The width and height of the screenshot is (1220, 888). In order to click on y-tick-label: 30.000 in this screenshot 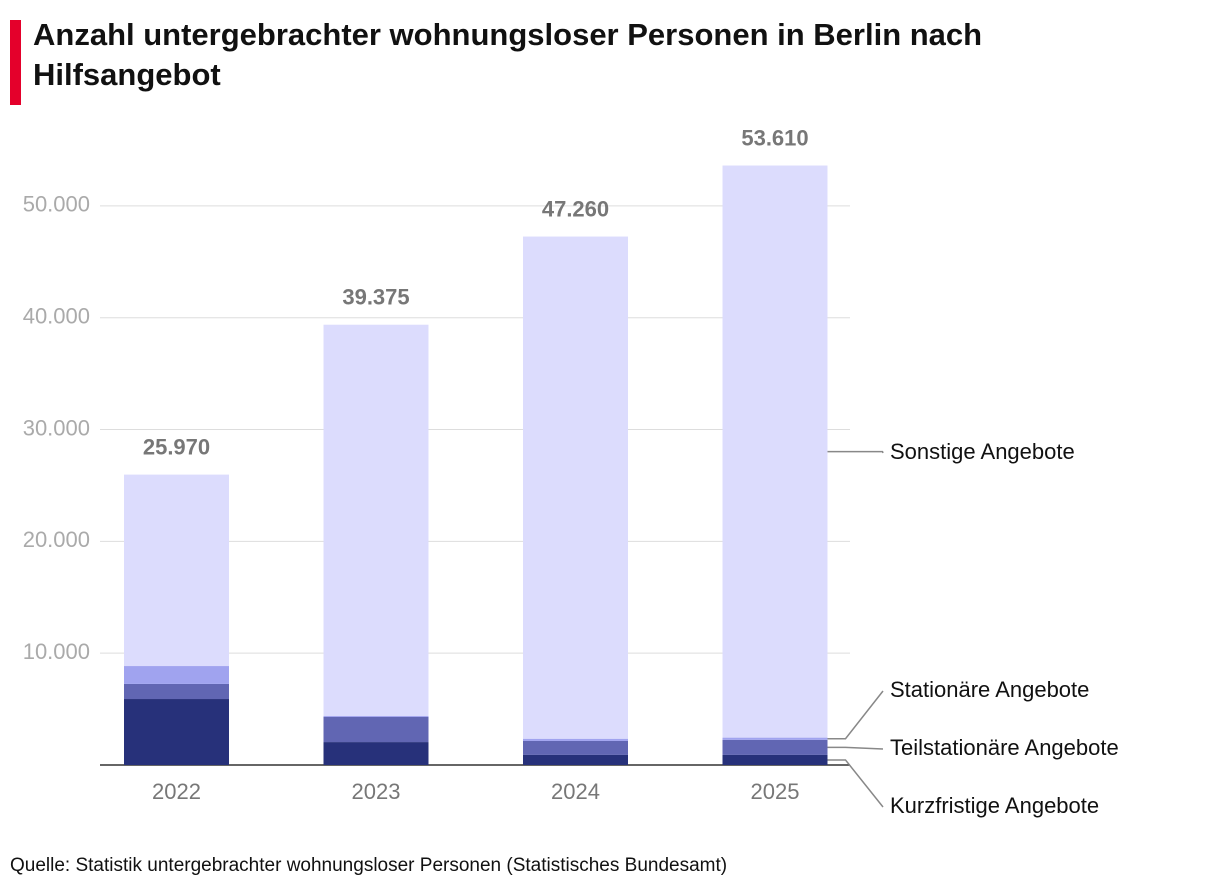, I will do `click(56, 427)`.